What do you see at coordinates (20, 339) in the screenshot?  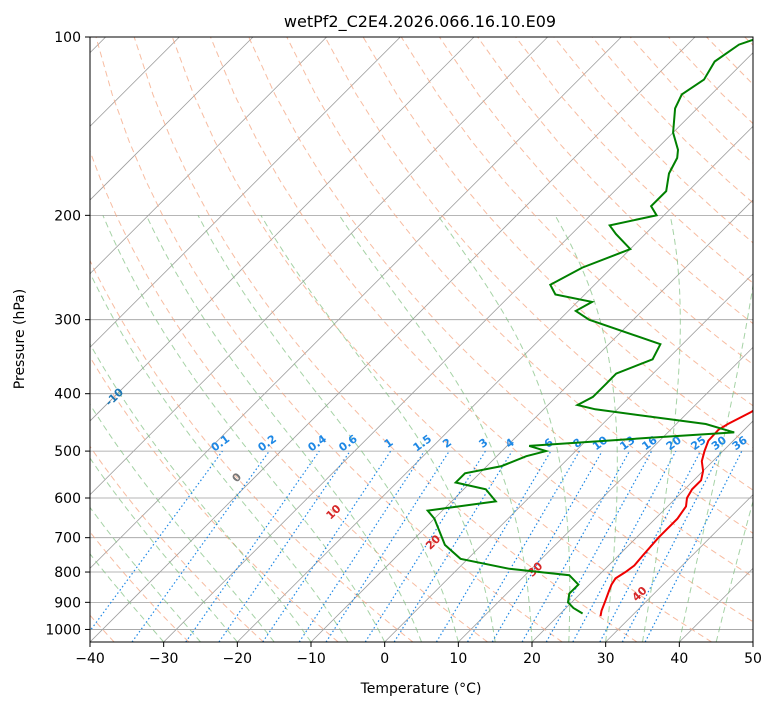 I see `y-axis-label: Pressure (hPa)` at bounding box center [20, 339].